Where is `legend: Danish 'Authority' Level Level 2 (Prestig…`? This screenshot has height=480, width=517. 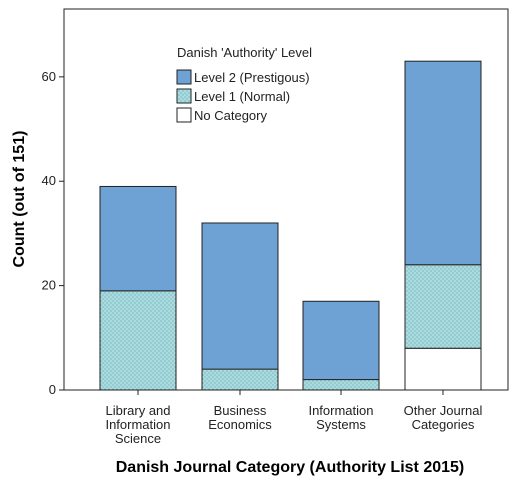 legend: Danish 'Authority' Level Level 2 (Prestig… is located at coordinates (244, 84).